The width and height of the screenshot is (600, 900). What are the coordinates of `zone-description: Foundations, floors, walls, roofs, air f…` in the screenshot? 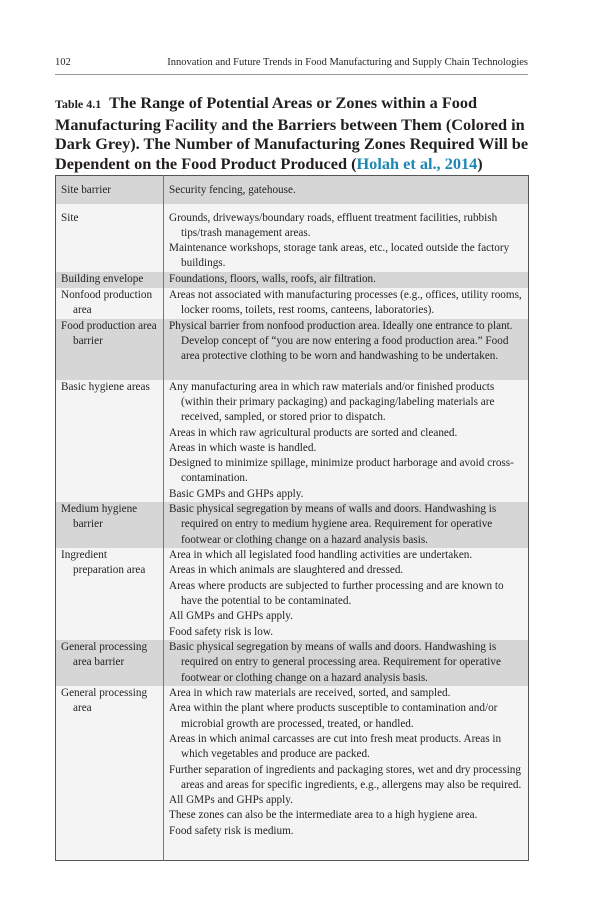 It's located at (272, 278).